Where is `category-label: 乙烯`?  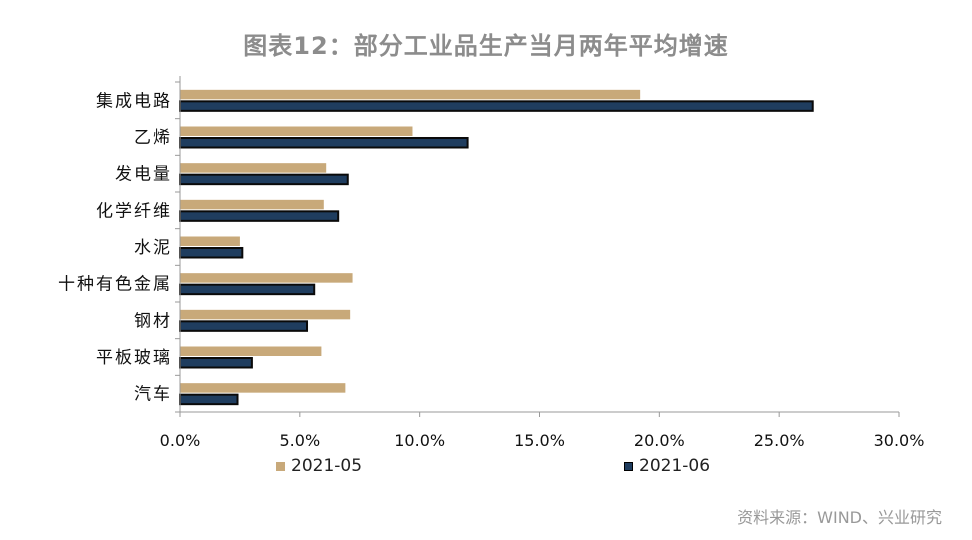 category-label: 乙烯 is located at coordinates (153, 138).